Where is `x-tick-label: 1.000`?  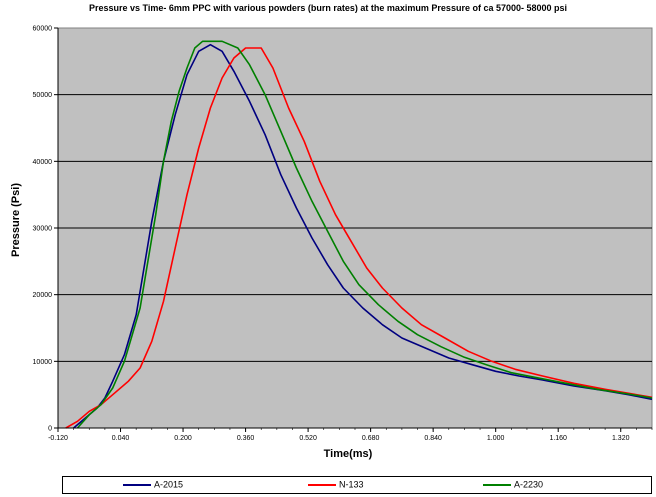
x-tick-label: 1.000 is located at coordinates (496, 438).